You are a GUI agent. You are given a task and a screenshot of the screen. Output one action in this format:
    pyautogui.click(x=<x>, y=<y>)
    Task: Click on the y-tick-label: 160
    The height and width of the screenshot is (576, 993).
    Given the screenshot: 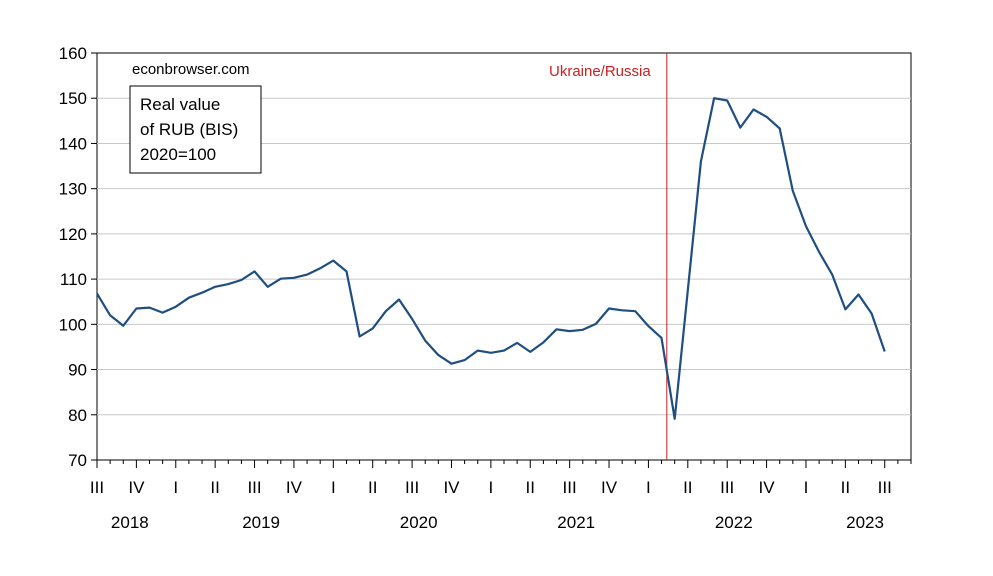 What is the action you would take?
    pyautogui.click(x=73, y=53)
    